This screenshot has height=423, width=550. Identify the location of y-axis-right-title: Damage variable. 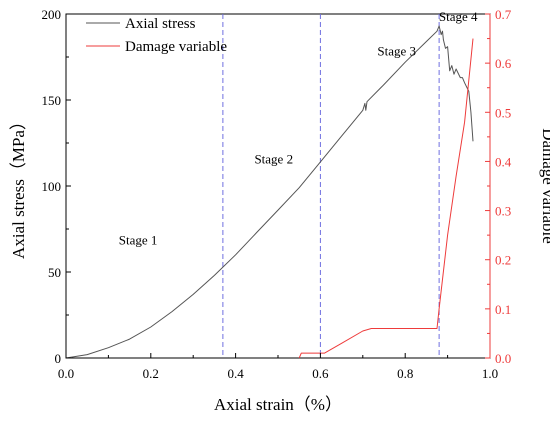
(544, 186).